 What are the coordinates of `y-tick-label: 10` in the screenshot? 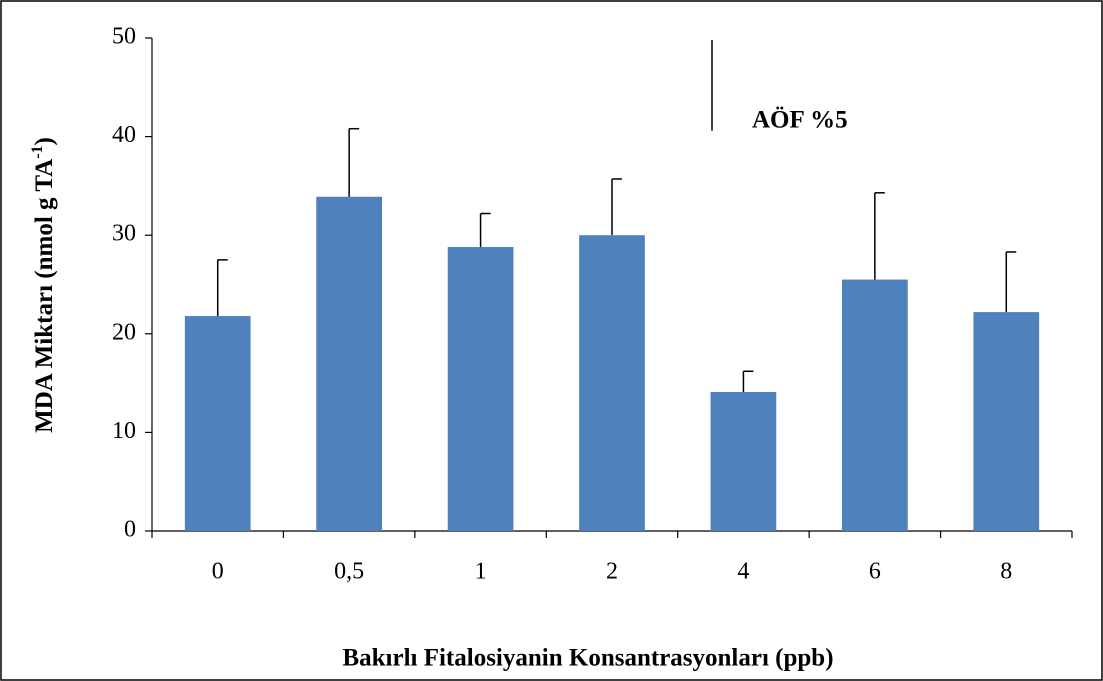 It's located at (124, 431).